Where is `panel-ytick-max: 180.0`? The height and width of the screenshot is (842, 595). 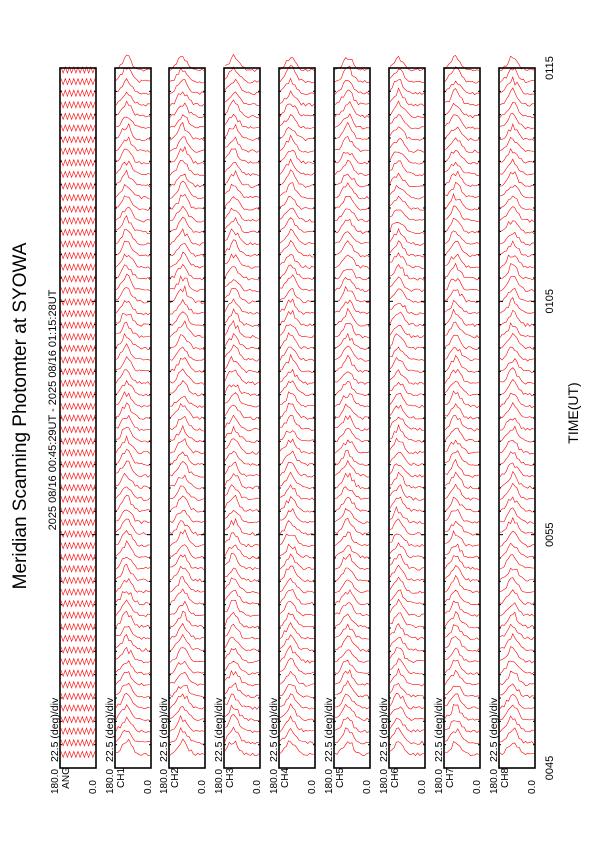 panel-ytick-max: 180.0 is located at coordinates (384, 781).